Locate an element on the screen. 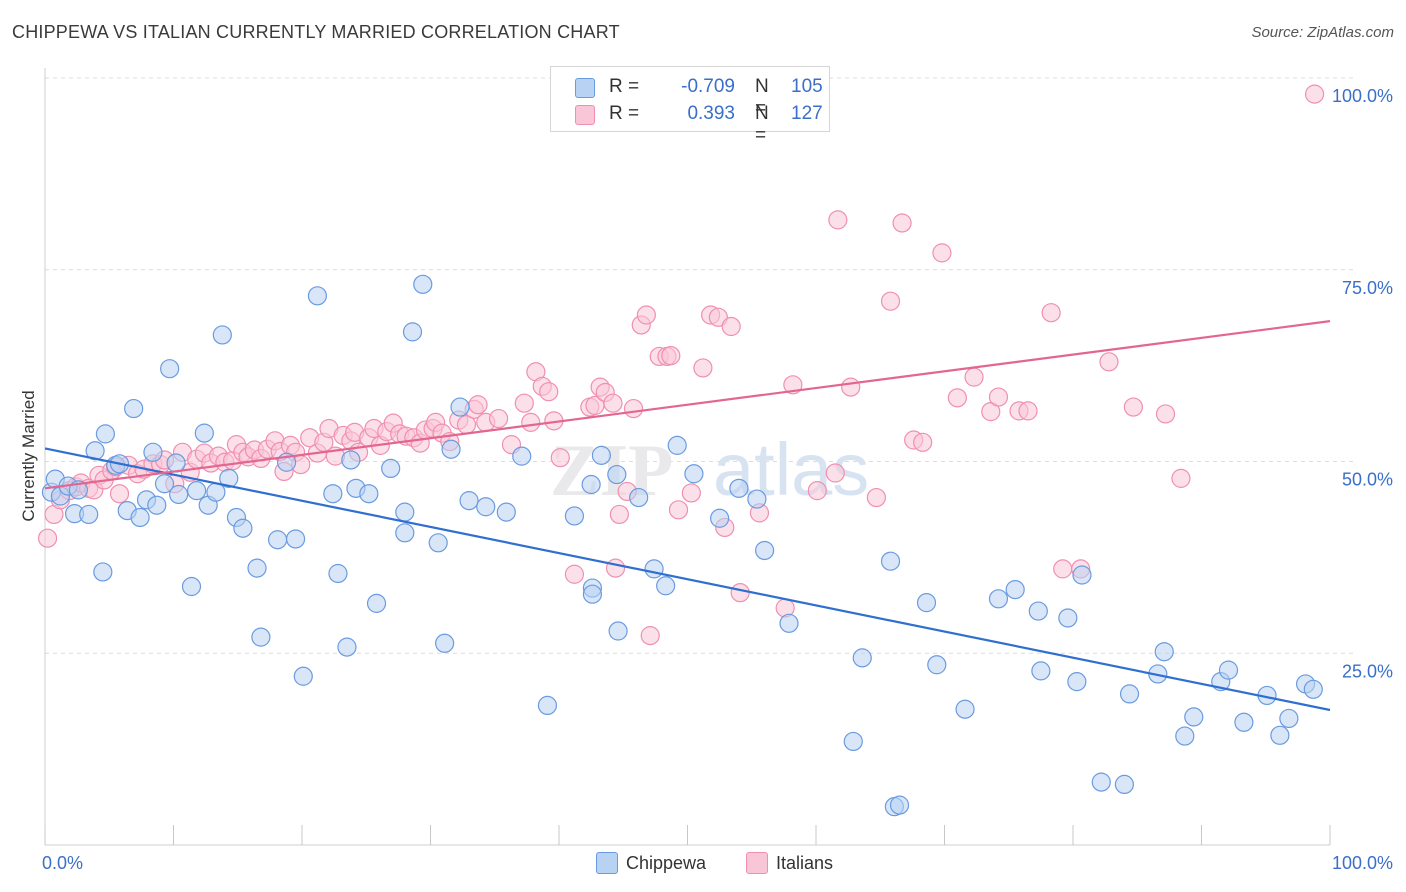  y-tick-label: 75.0% is located at coordinates (1367, 288).